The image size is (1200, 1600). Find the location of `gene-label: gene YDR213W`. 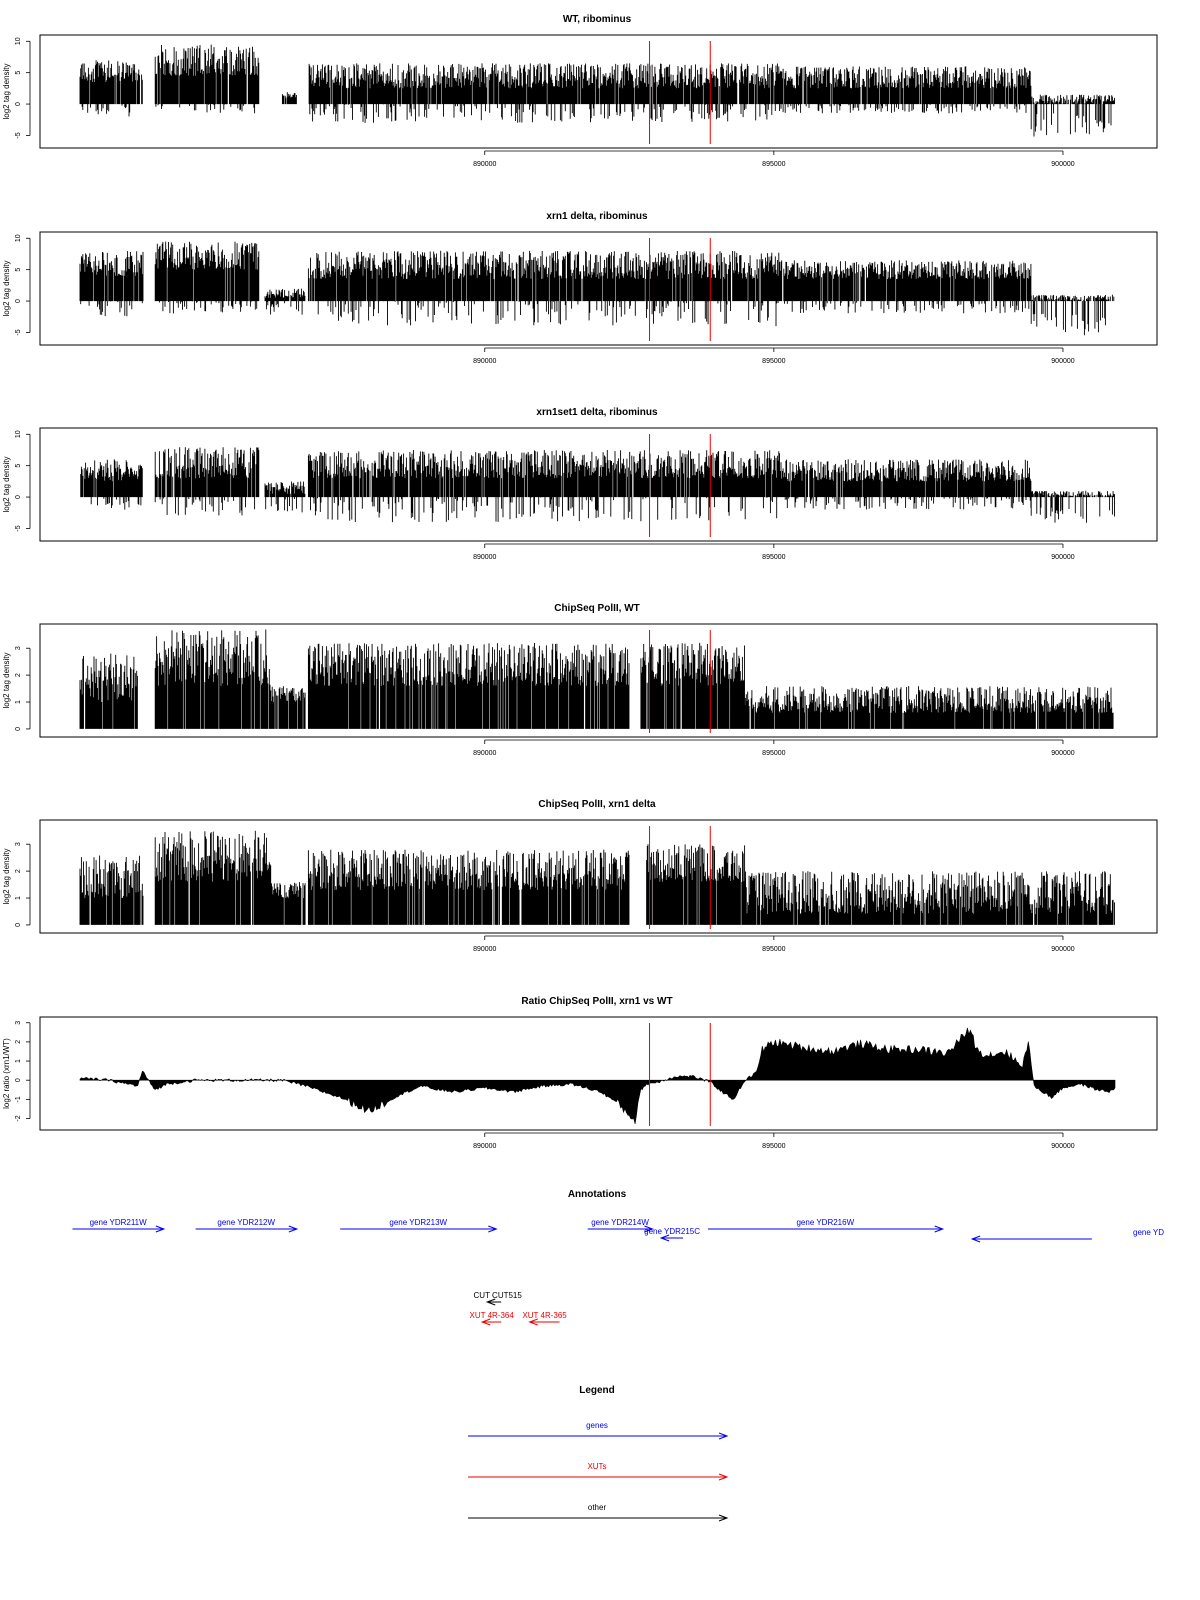

gene-label: gene YDR213W is located at coordinates (418, 1222).